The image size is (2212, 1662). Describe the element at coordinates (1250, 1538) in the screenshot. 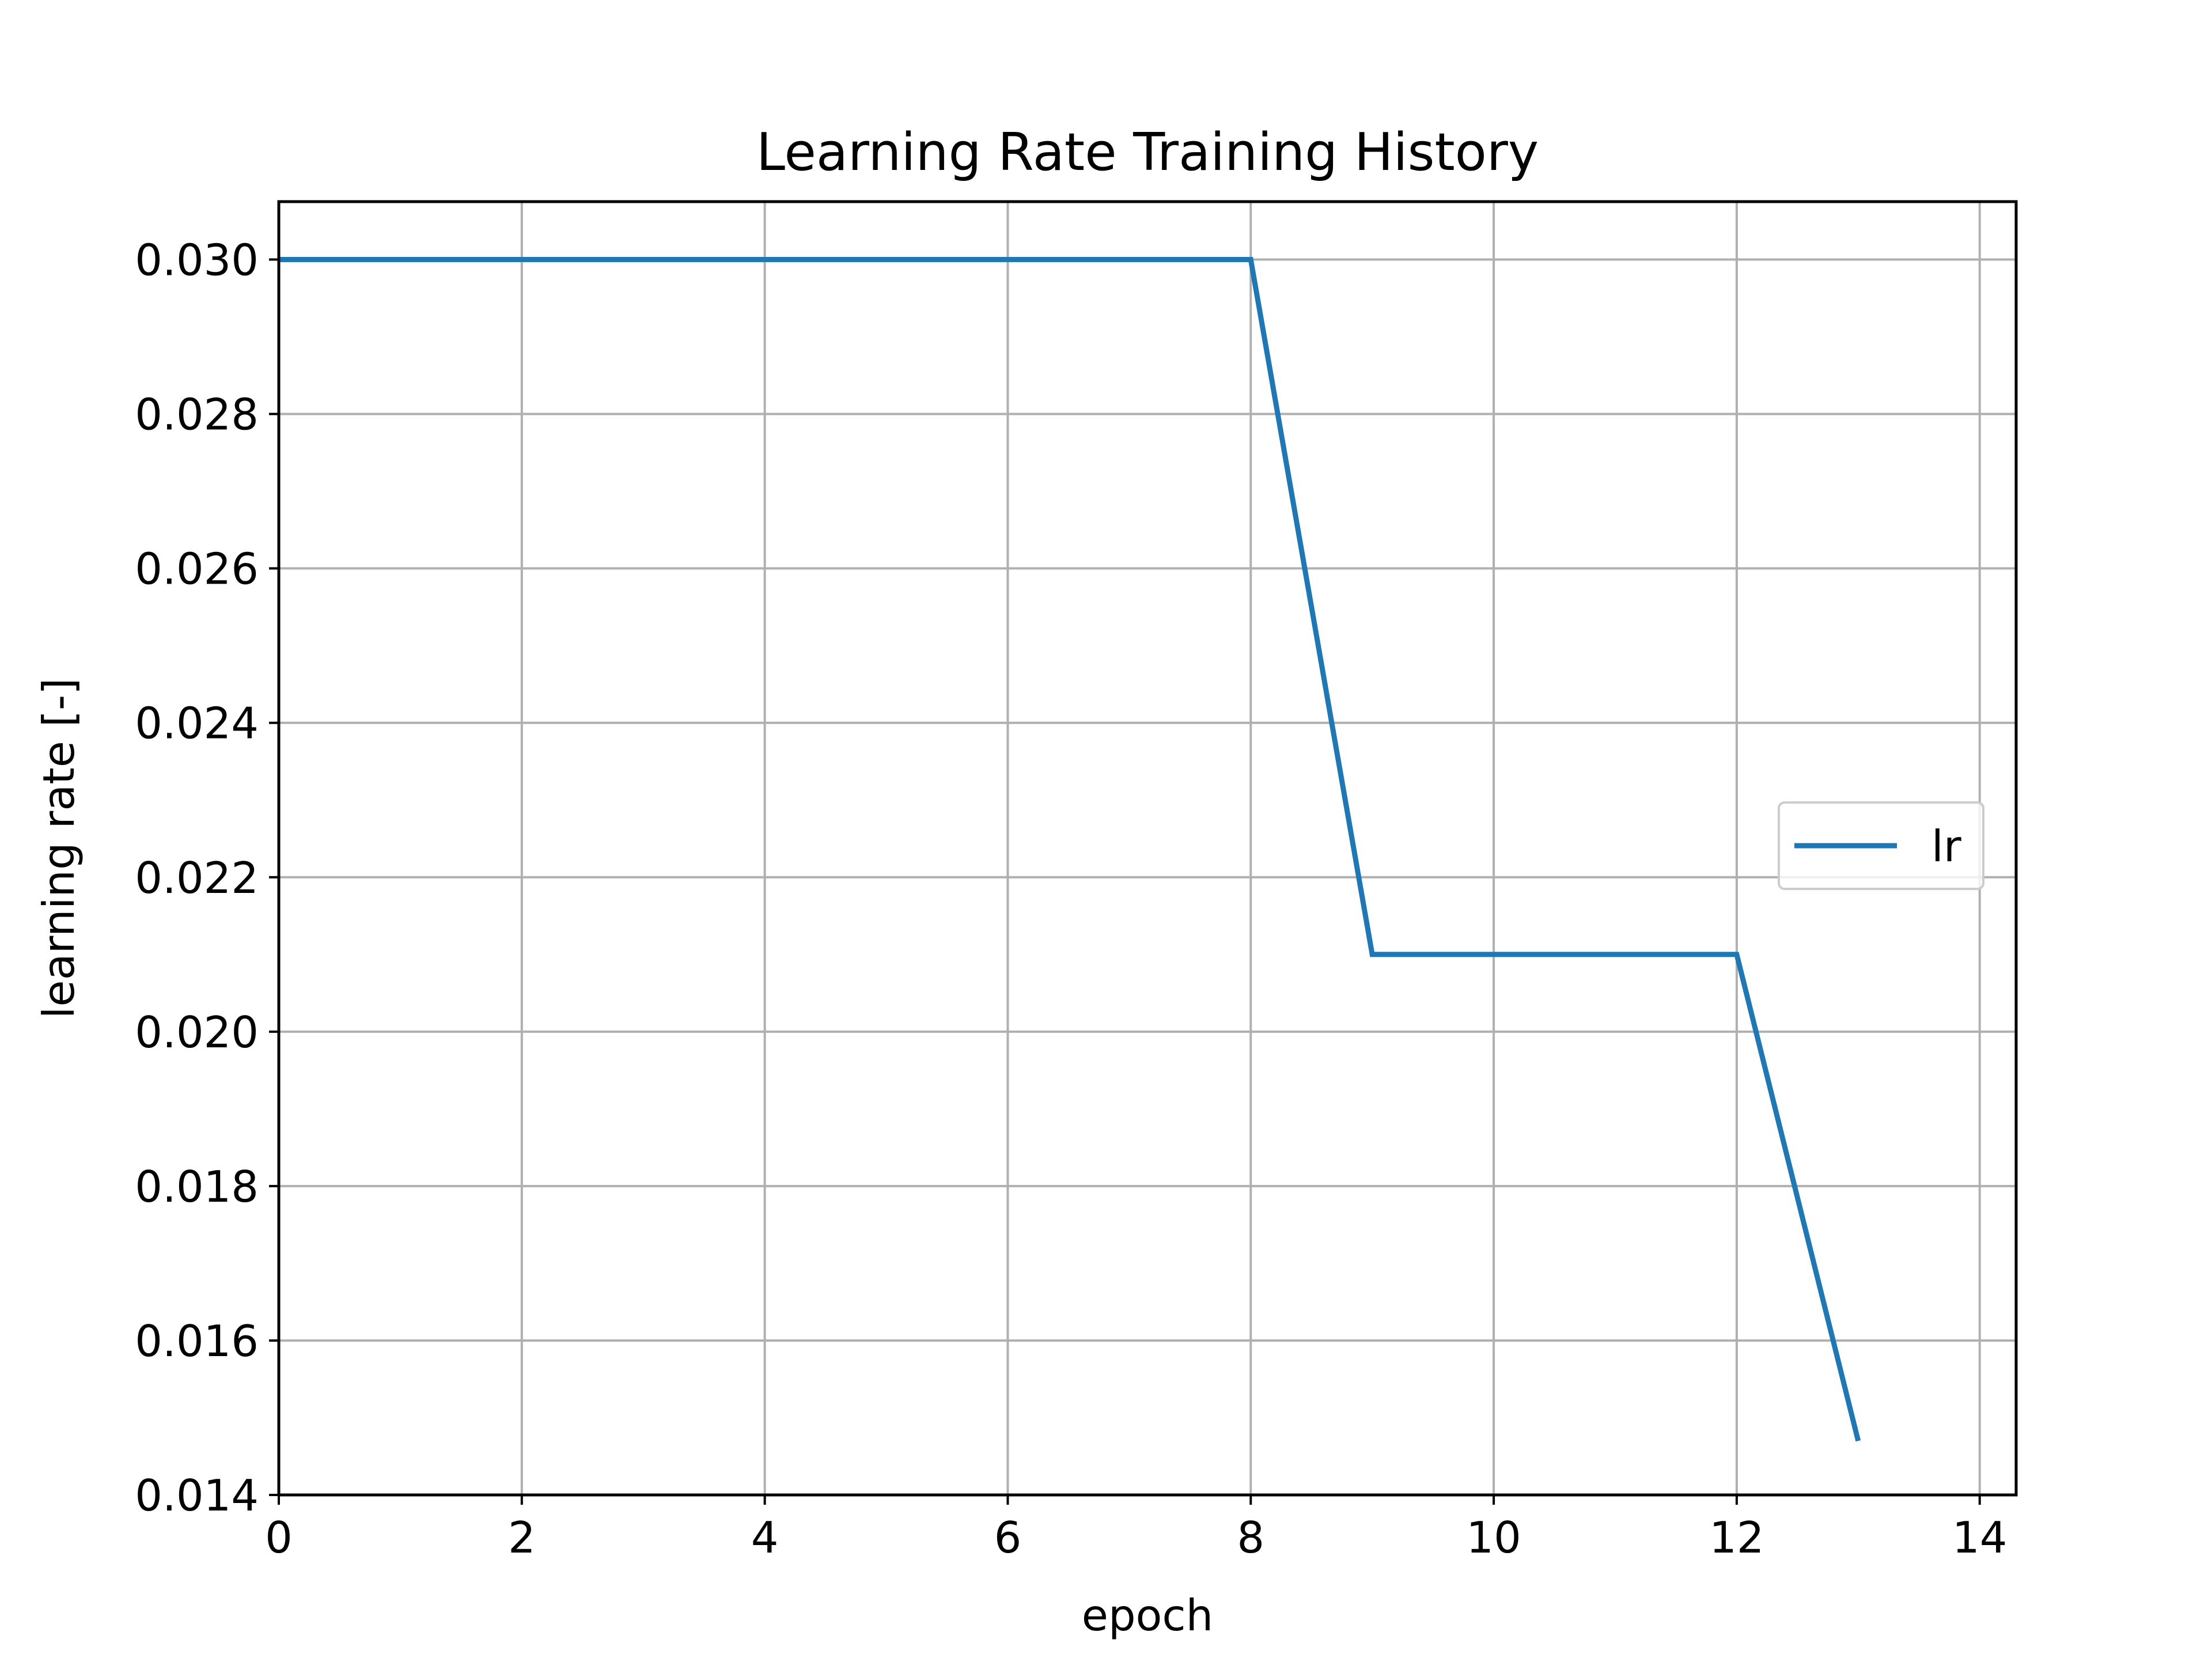

I see `x-tick-label: 8` at that location.